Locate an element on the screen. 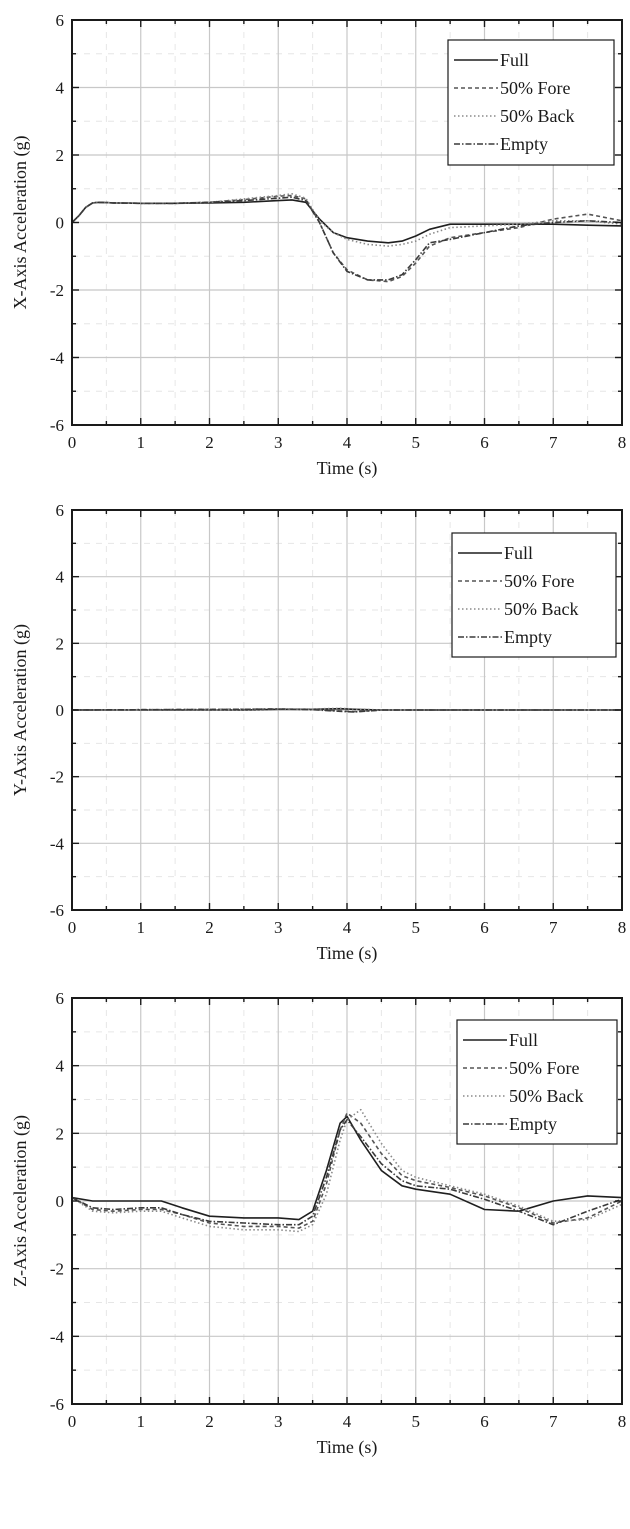  y-axis-label: Y-Axis Acceleration (g) is located at coordinates (20, 710).